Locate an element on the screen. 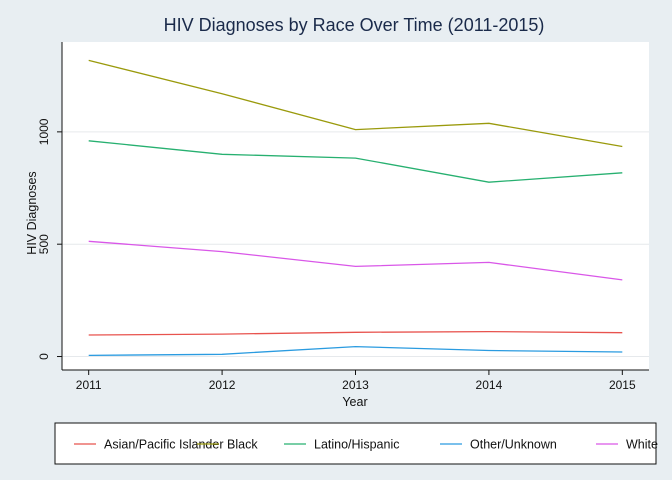  x-tick-label: 2012 is located at coordinates (222, 385).